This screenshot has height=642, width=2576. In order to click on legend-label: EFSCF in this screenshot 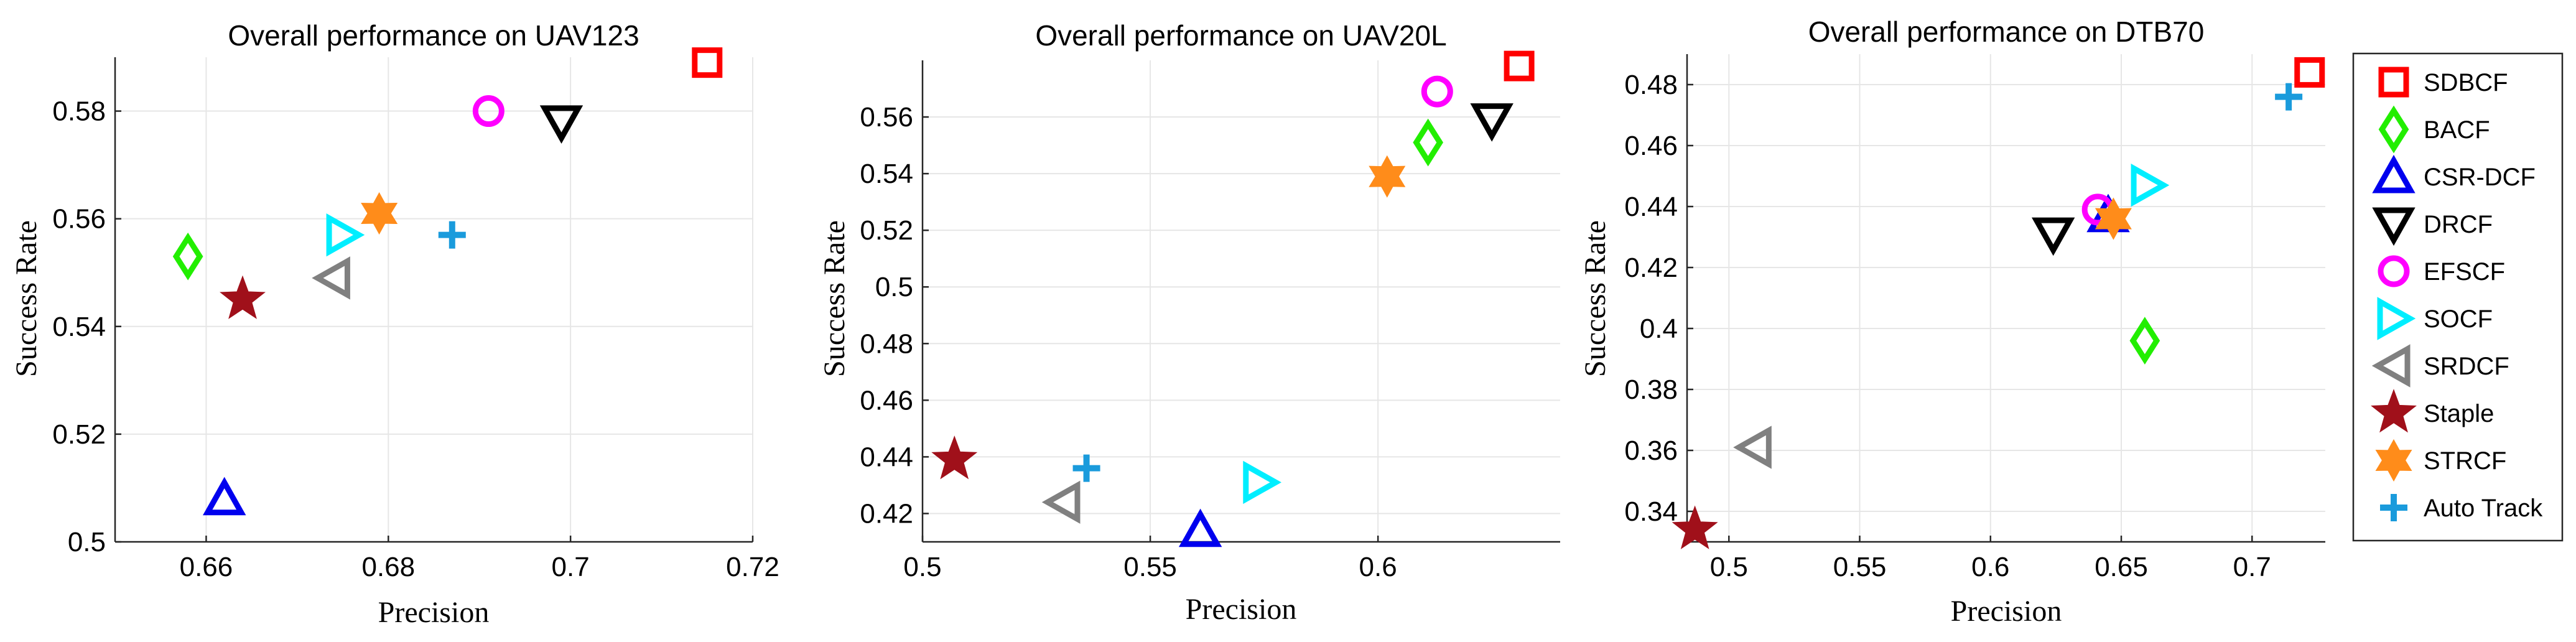, I will do `click(2464, 272)`.